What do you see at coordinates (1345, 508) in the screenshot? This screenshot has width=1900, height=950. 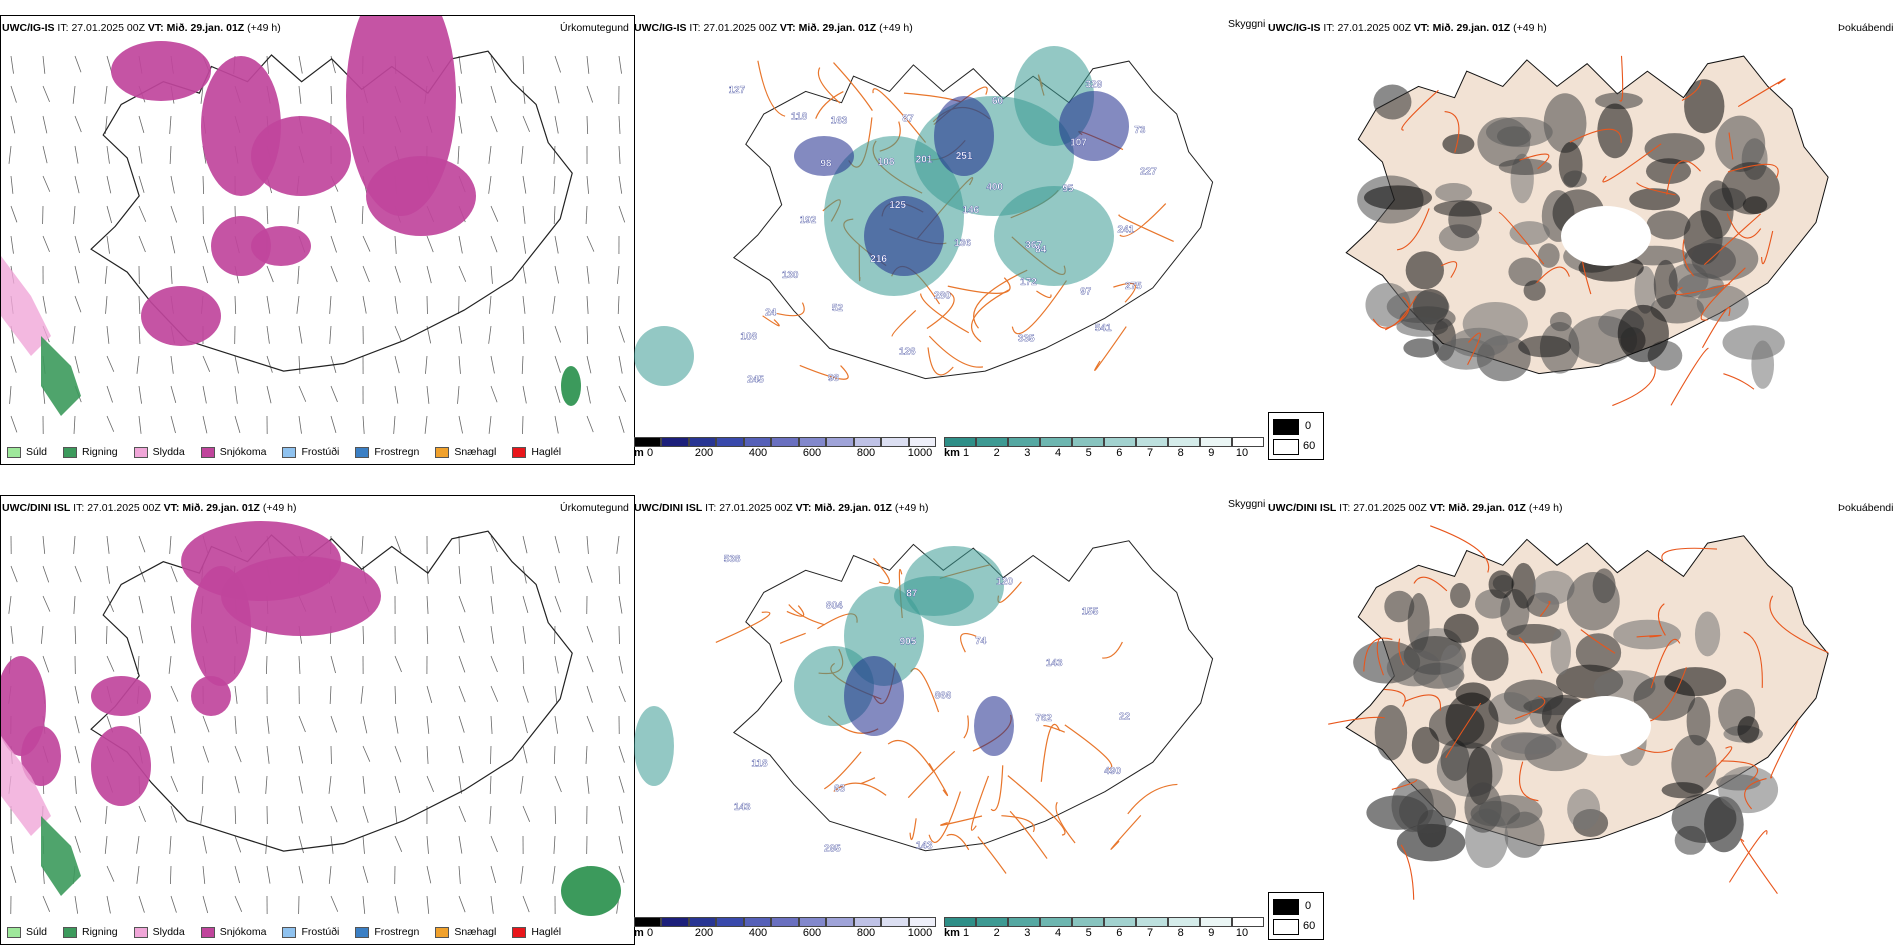 I see `it-label: IT:` at bounding box center [1345, 508].